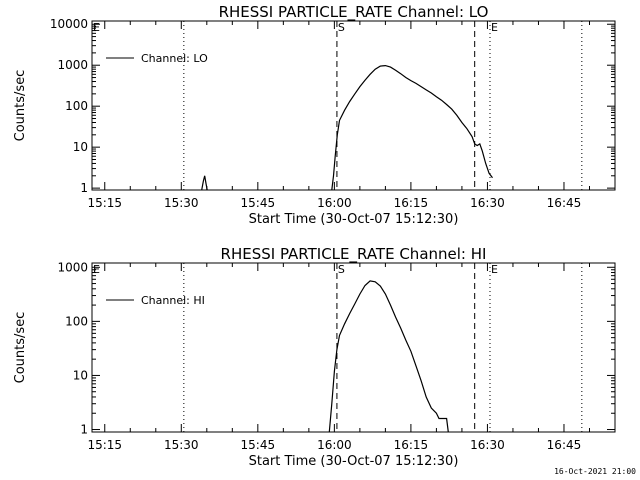  What do you see at coordinates (69, 24) in the screenshot?
I see `y-tick-label: 10000` at bounding box center [69, 24].